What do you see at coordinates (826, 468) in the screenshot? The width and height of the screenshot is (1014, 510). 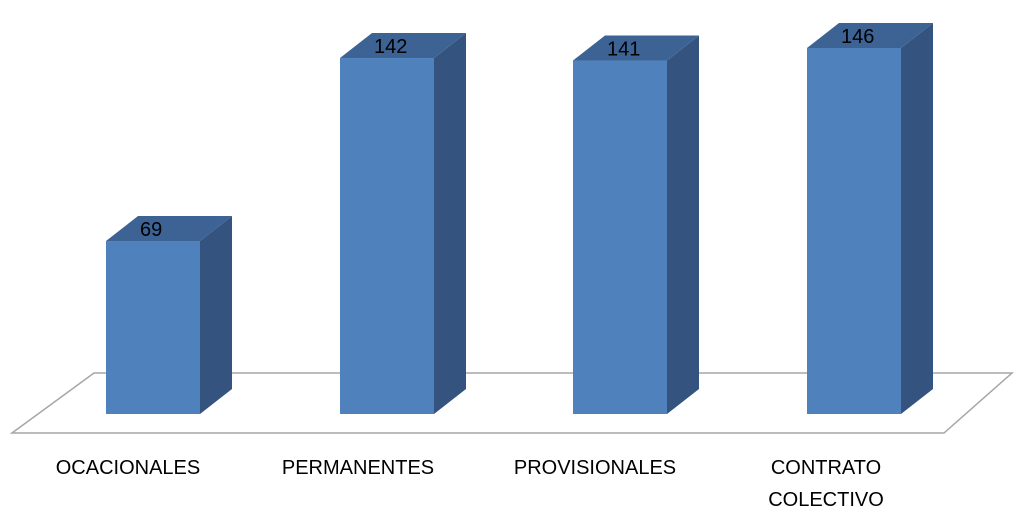 I see `category-label-line: CONTRATO` at bounding box center [826, 468].